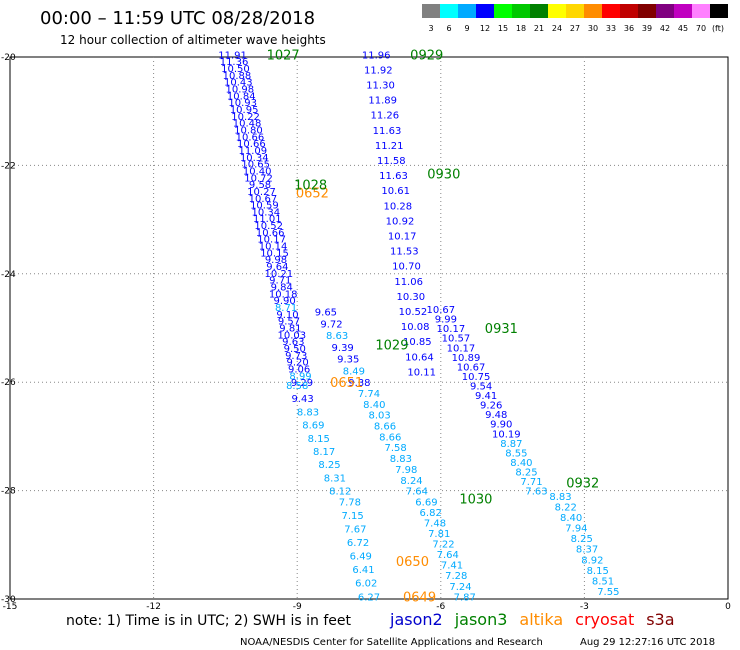  Describe the element at coordinates (460, 587) in the screenshot. I see `wave-height-obs: 7.24` at that location.